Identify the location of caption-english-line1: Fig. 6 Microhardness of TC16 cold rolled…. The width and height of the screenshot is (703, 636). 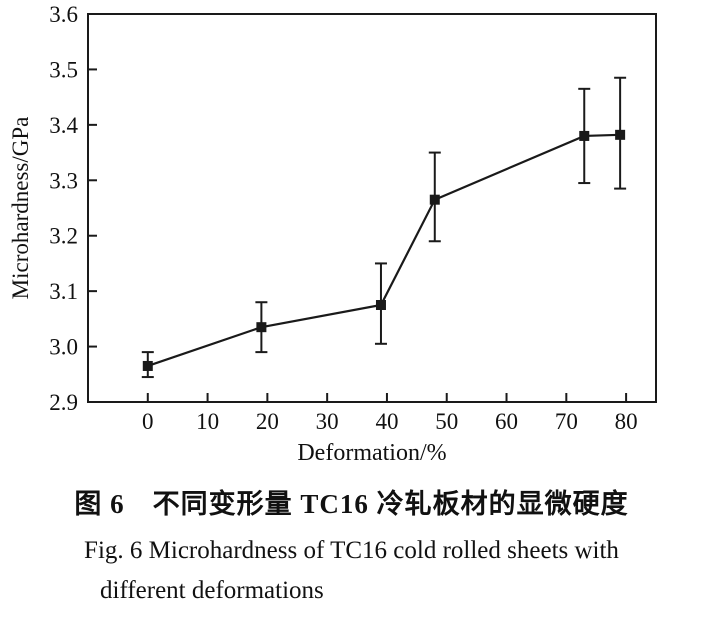
(351, 550).